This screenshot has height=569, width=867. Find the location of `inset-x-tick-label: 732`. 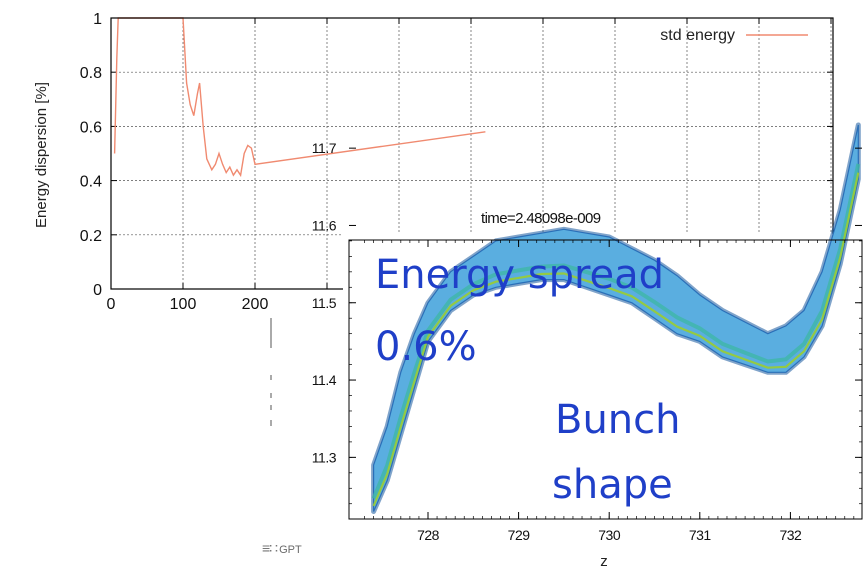

inset-x-tick-label: 732 is located at coordinates (790, 535).